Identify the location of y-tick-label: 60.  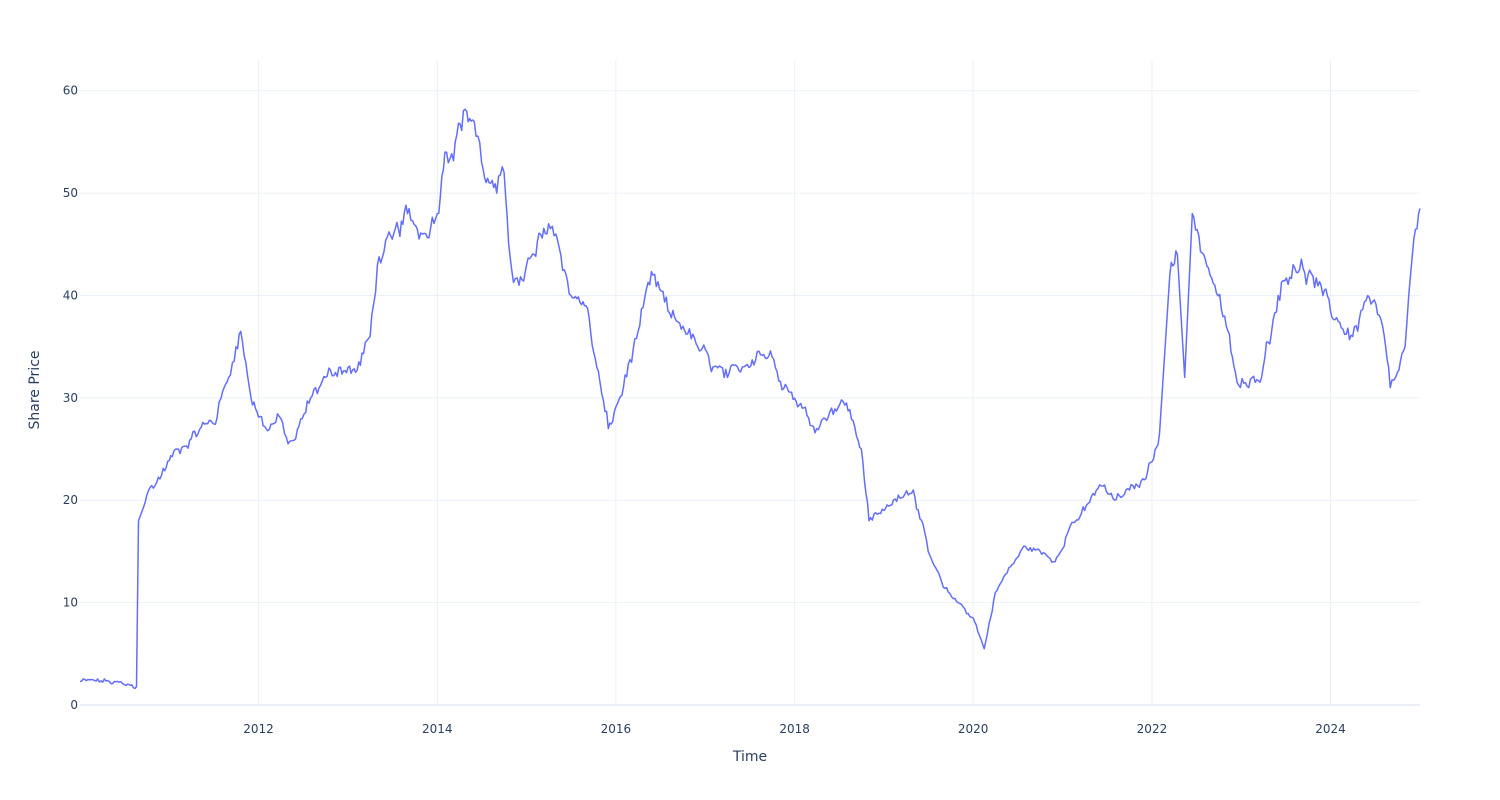
(70, 91).